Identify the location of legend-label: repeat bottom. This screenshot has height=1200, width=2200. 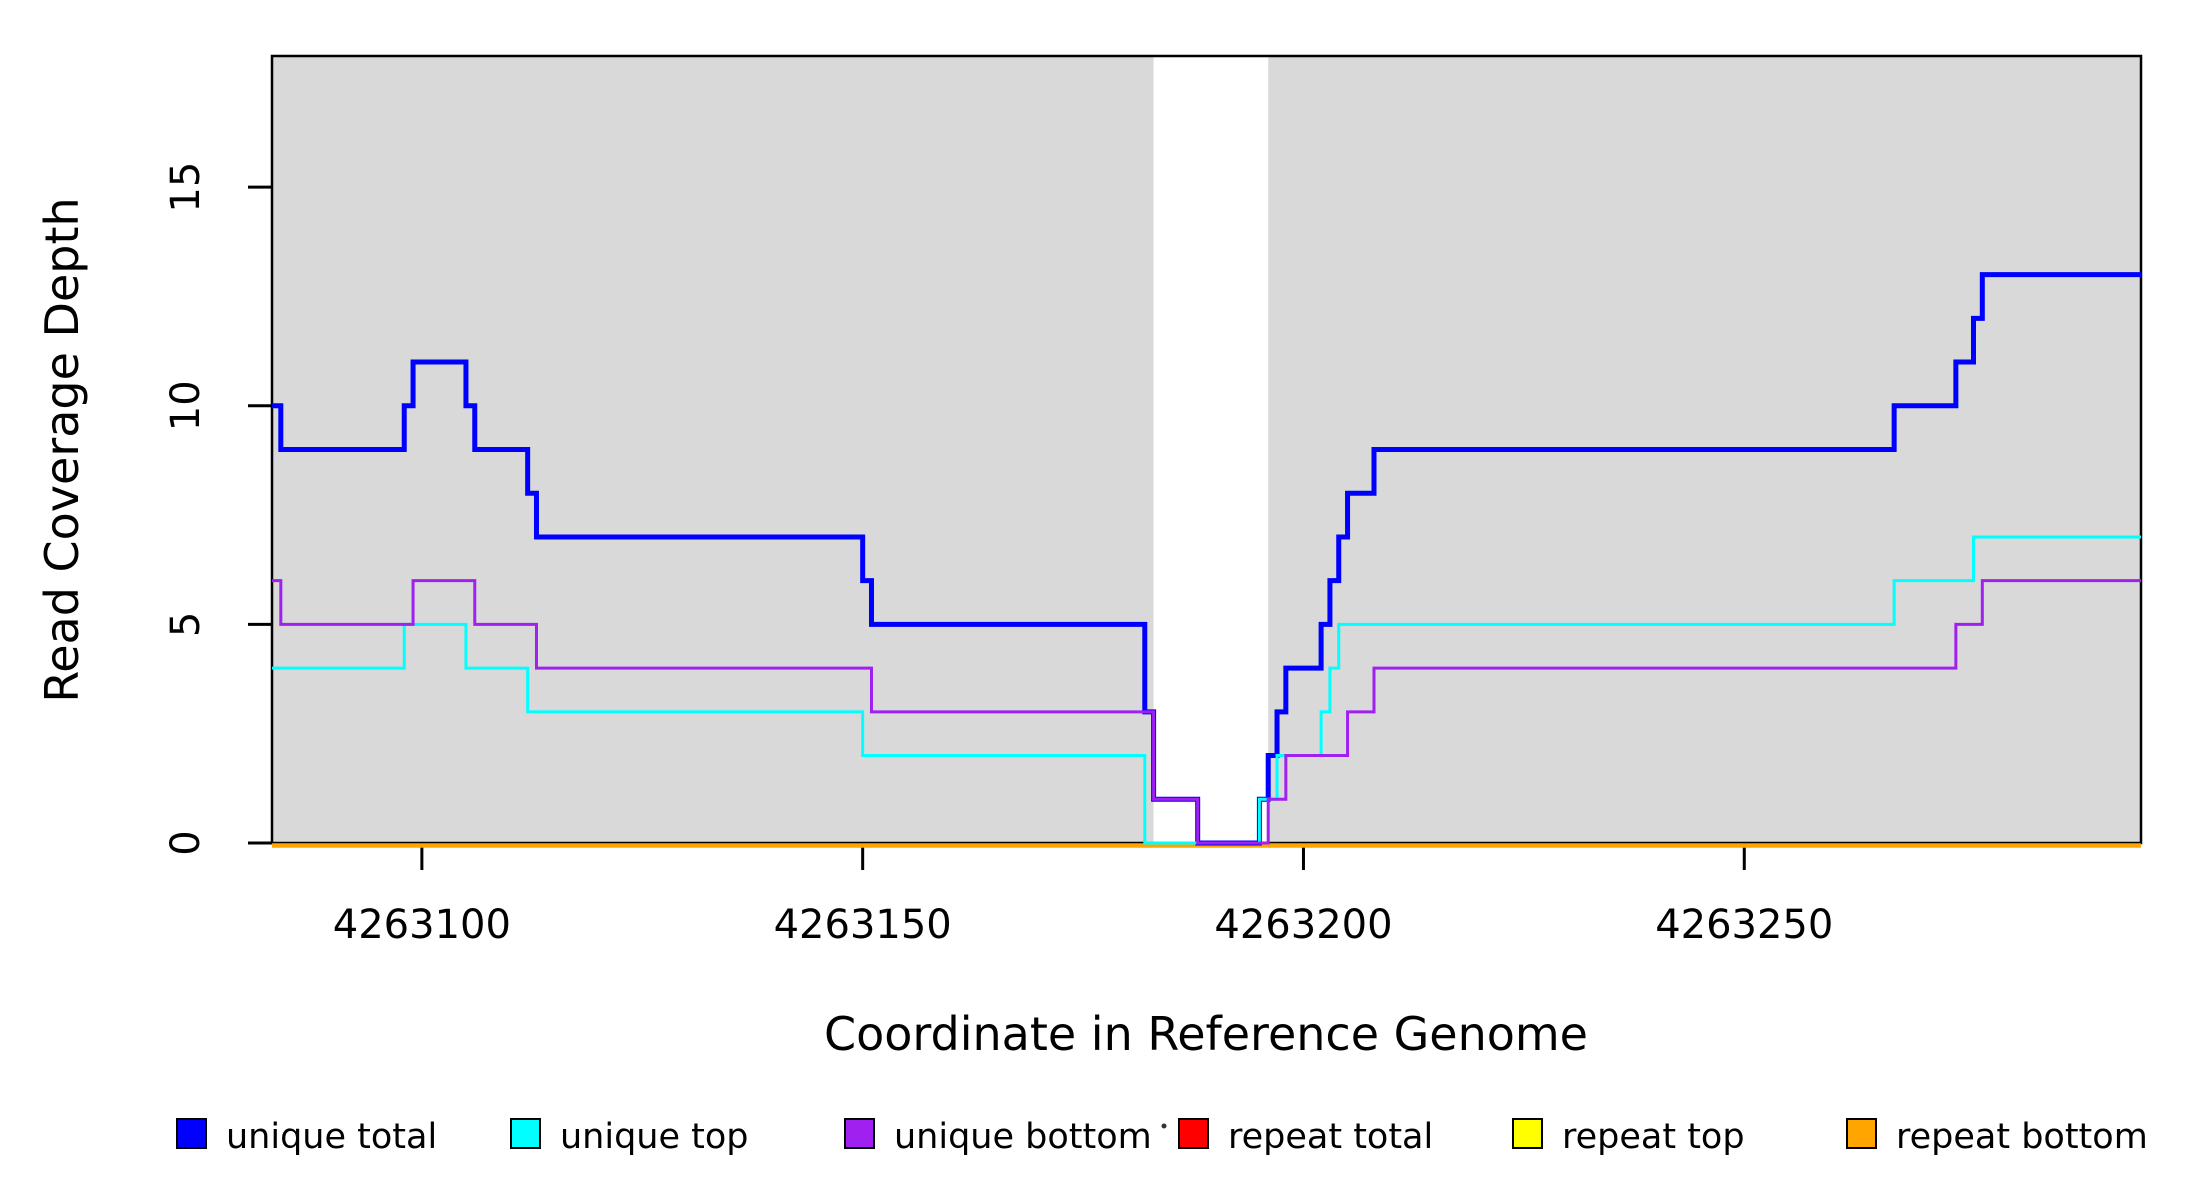
(2022, 1137).